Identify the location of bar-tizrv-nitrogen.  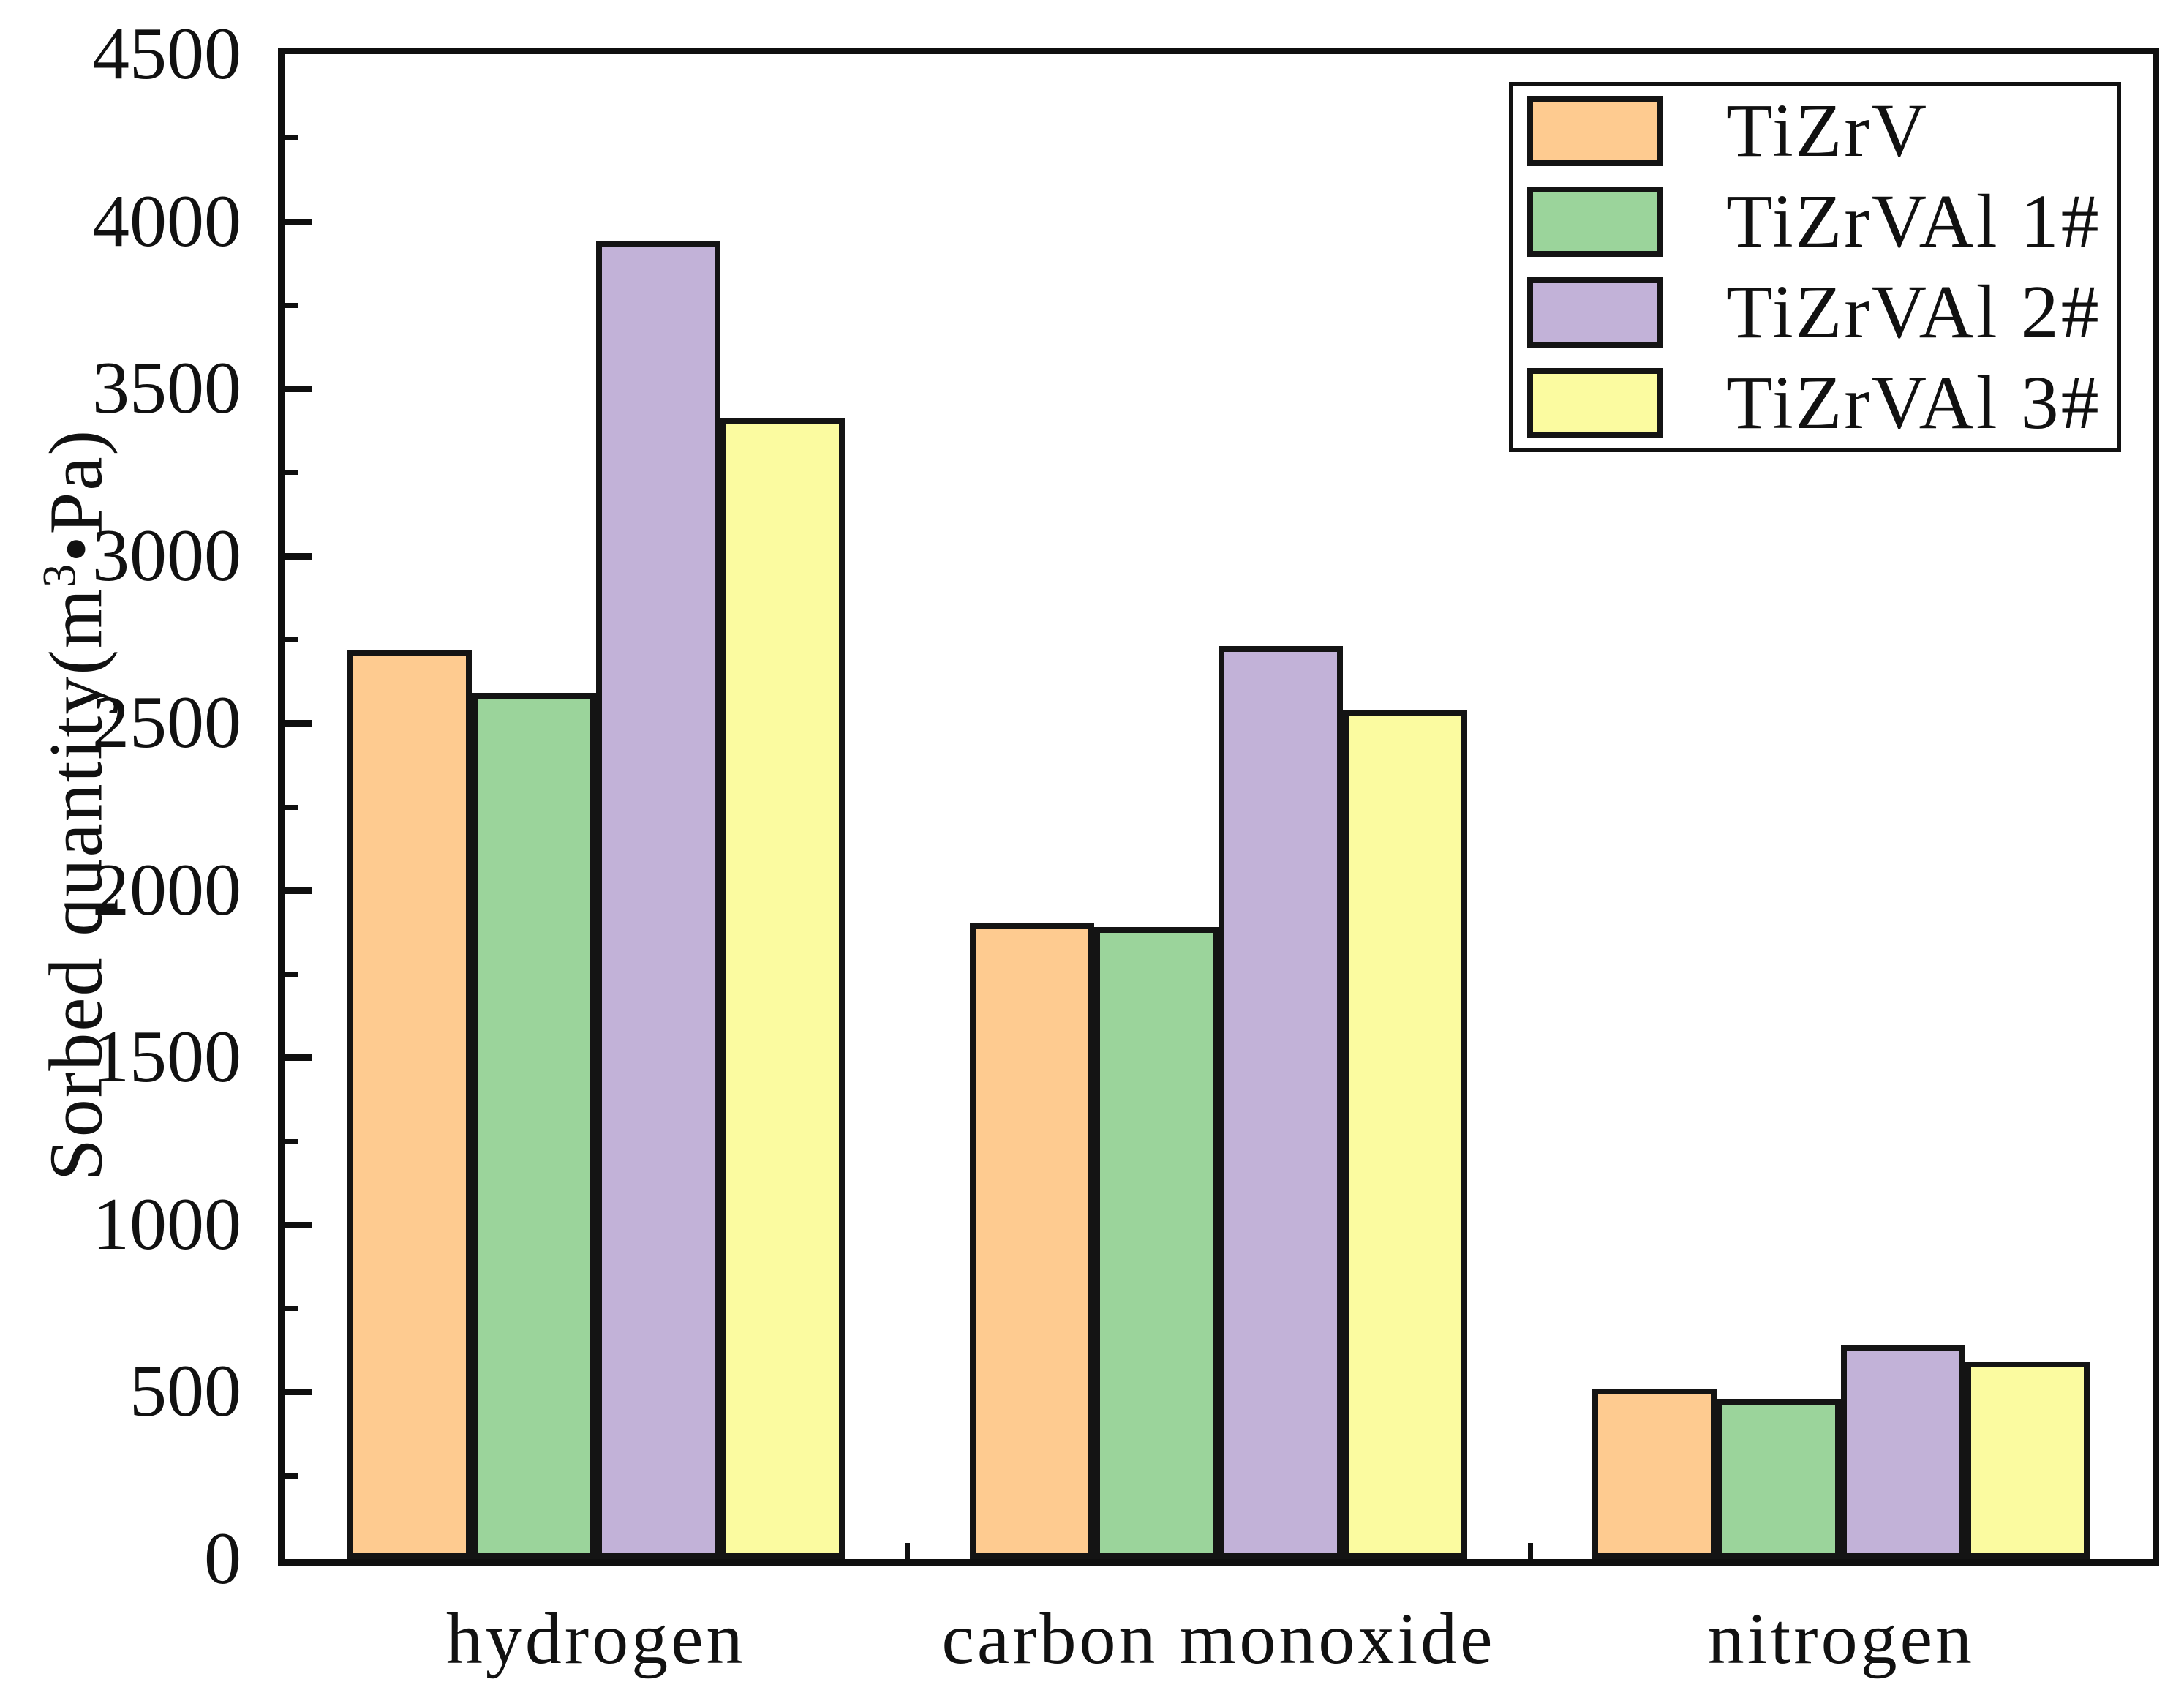
(1655, 1474).